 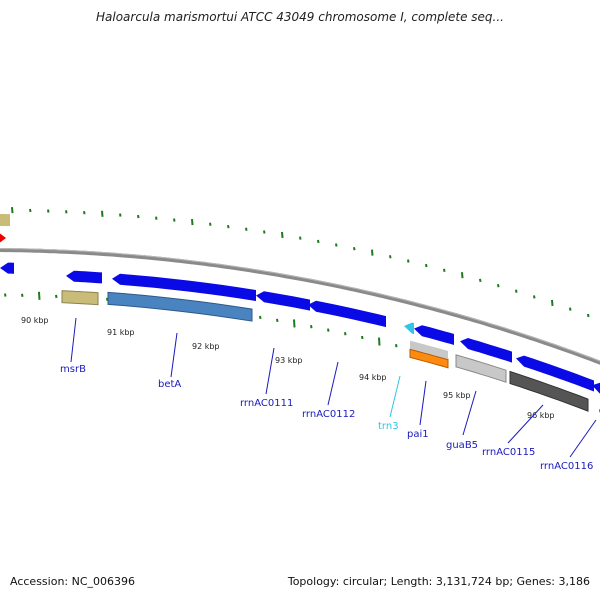 I want to click on scale-label: 91 kbp, so click(x=121, y=332).